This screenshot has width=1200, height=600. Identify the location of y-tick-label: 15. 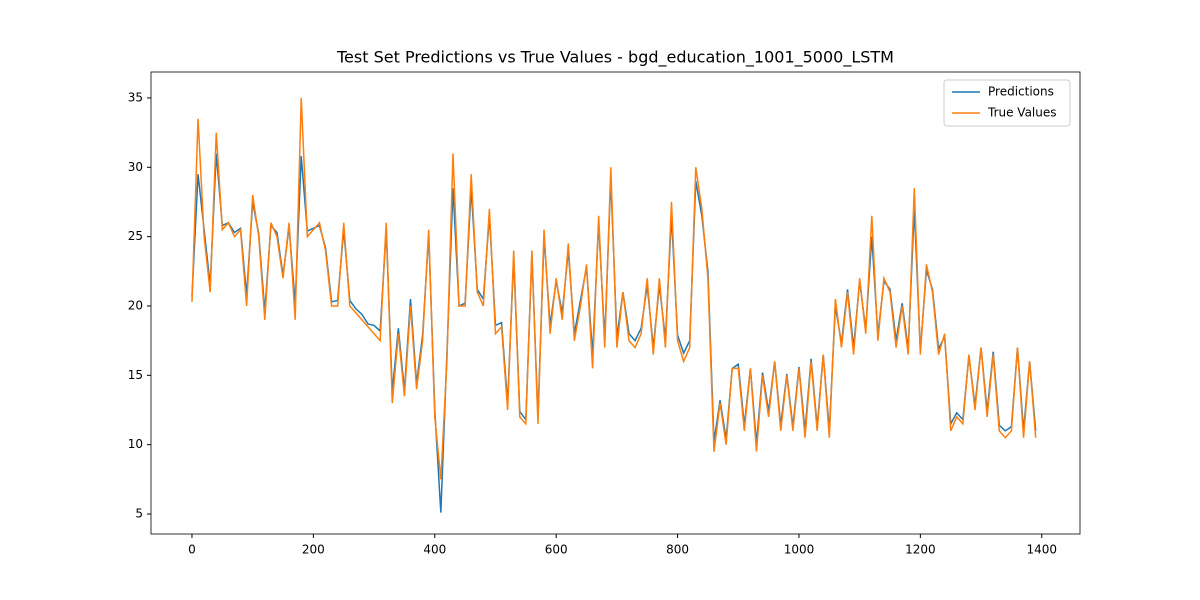
(135, 375).